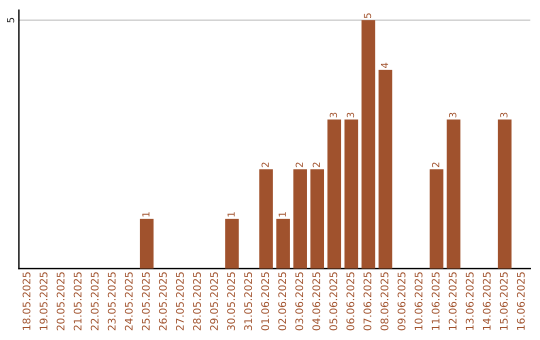 The height and width of the screenshot is (340, 540). What do you see at coordinates (333, 301) in the screenshot?
I see `x-tick-label: 05.06.2025` at bounding box center [333, 301].